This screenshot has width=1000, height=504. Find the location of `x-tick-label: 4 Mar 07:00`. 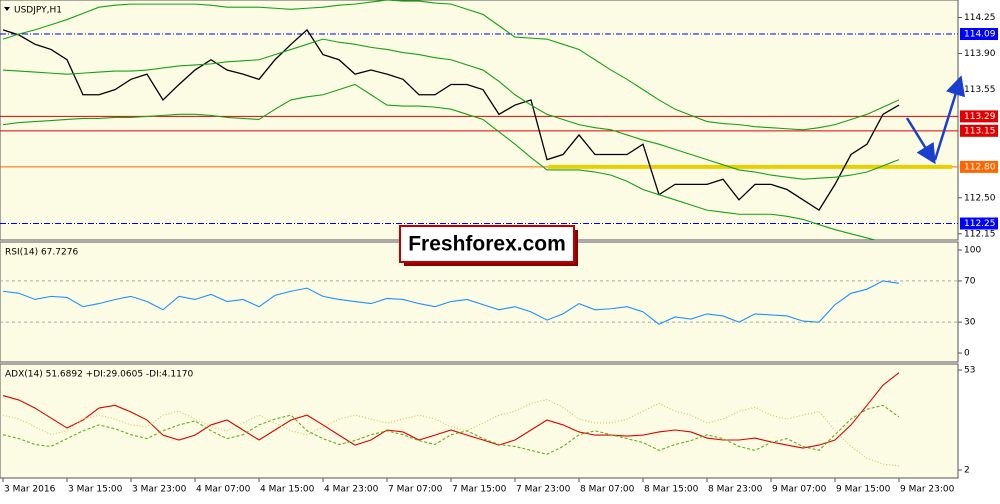

x-tick-label: 4 Mar 07:00 is located at coordinates (223, 490).